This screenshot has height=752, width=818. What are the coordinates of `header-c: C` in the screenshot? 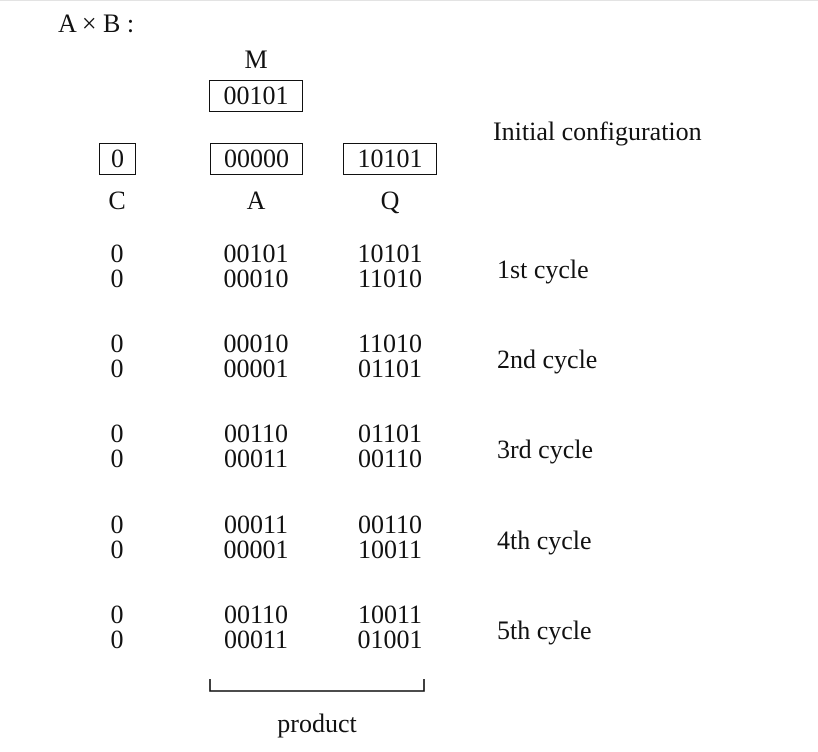 It's located at (117, 200).